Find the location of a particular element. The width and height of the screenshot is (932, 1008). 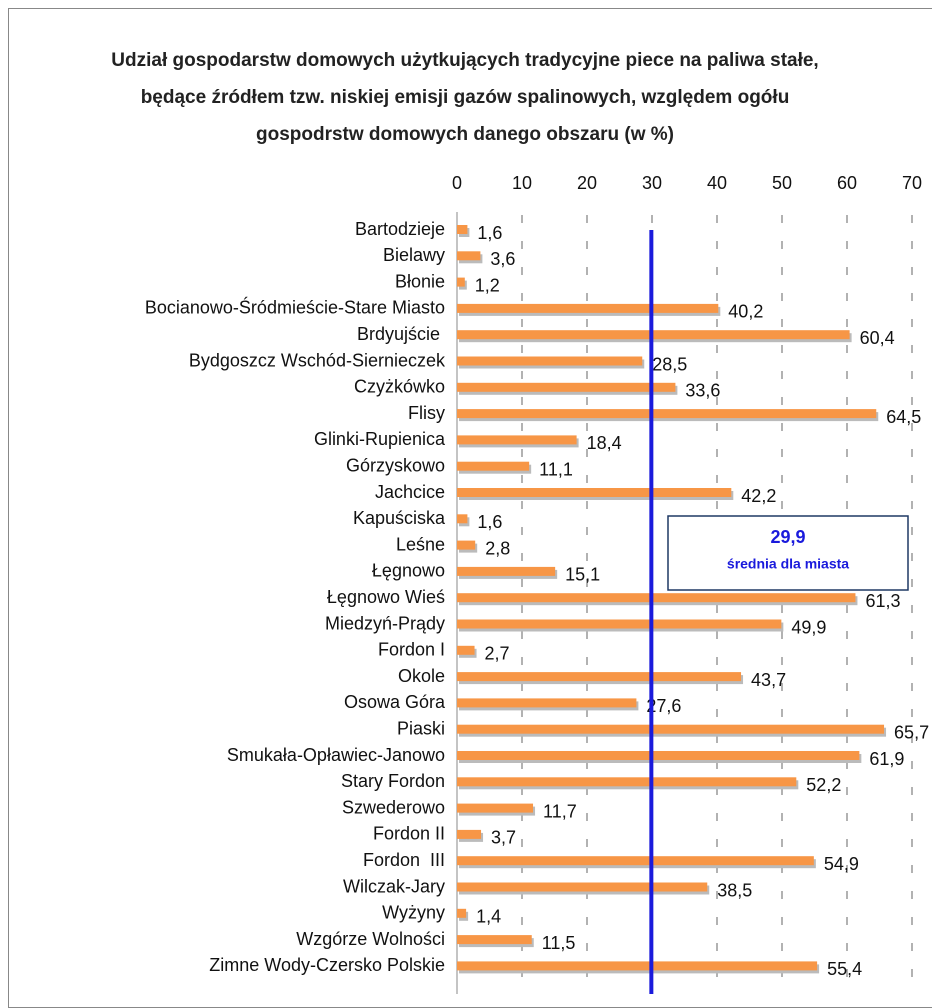

category-label: Błonie is located at coordinates (420, 281).